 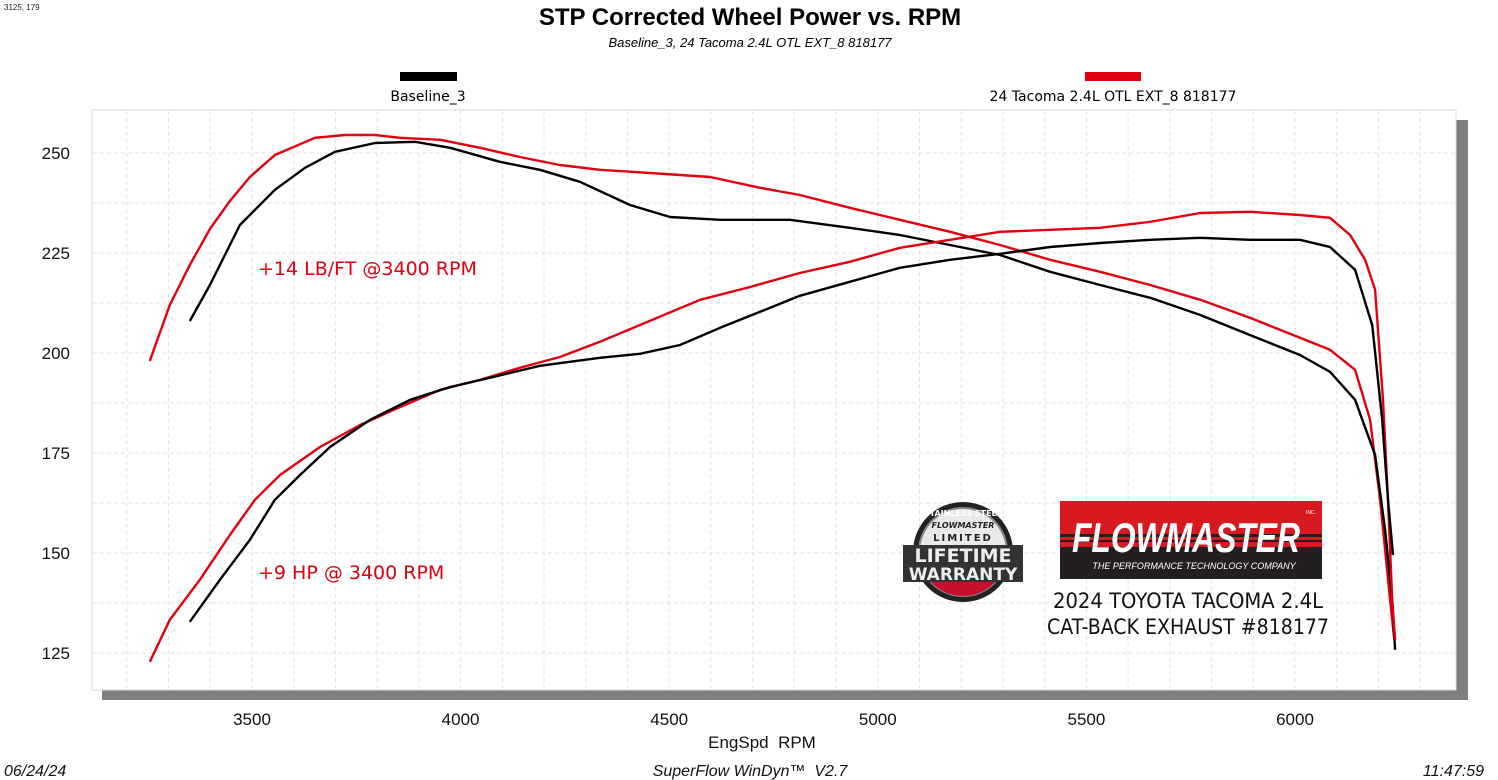 What do you see at coordinates (1311, 513) in the screenshot?
I see `flowmaster-inc: INC.` at bounding box center [1311, 513].